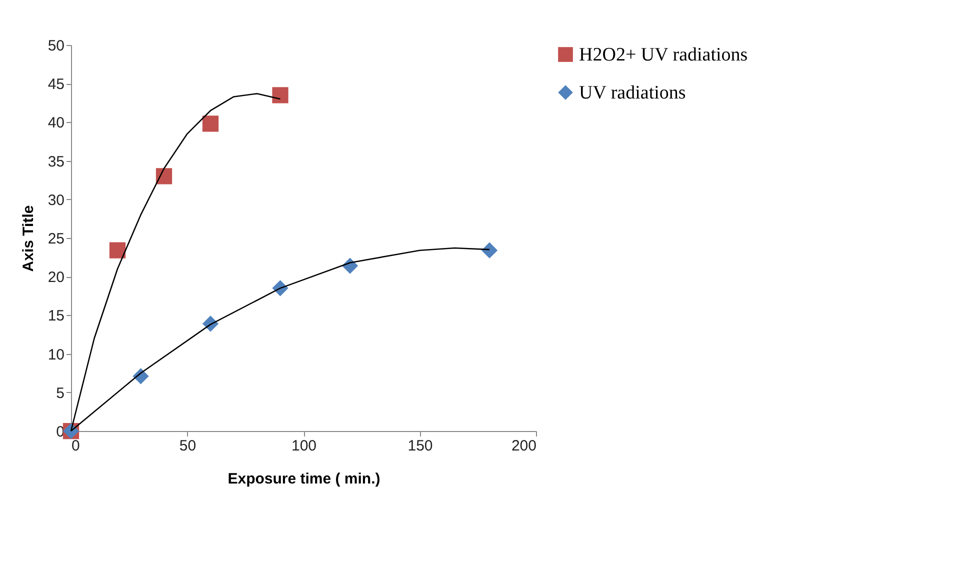  What do you see at coordinates (56, 85) in the screenshot?
I see `y-tick-label: 45` at bounding box center [56, 85].